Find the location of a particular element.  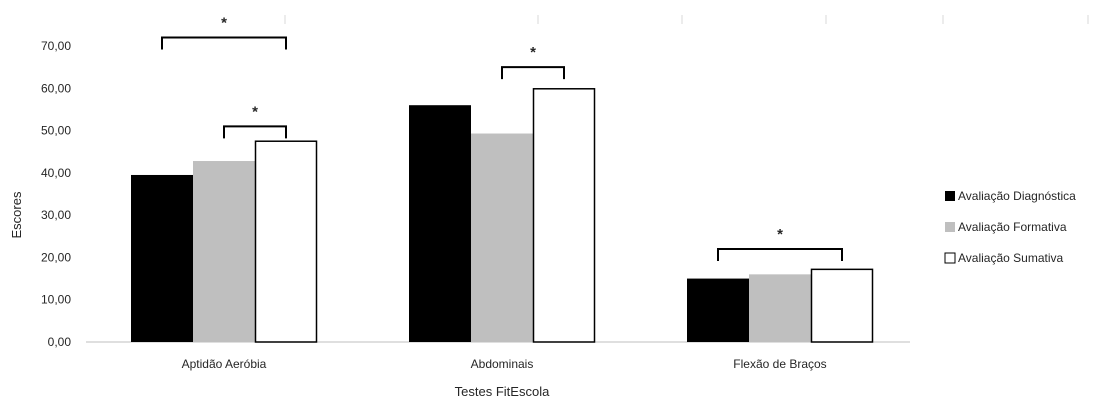

y-axis-title: Escores is located at coordinates (16, 214).